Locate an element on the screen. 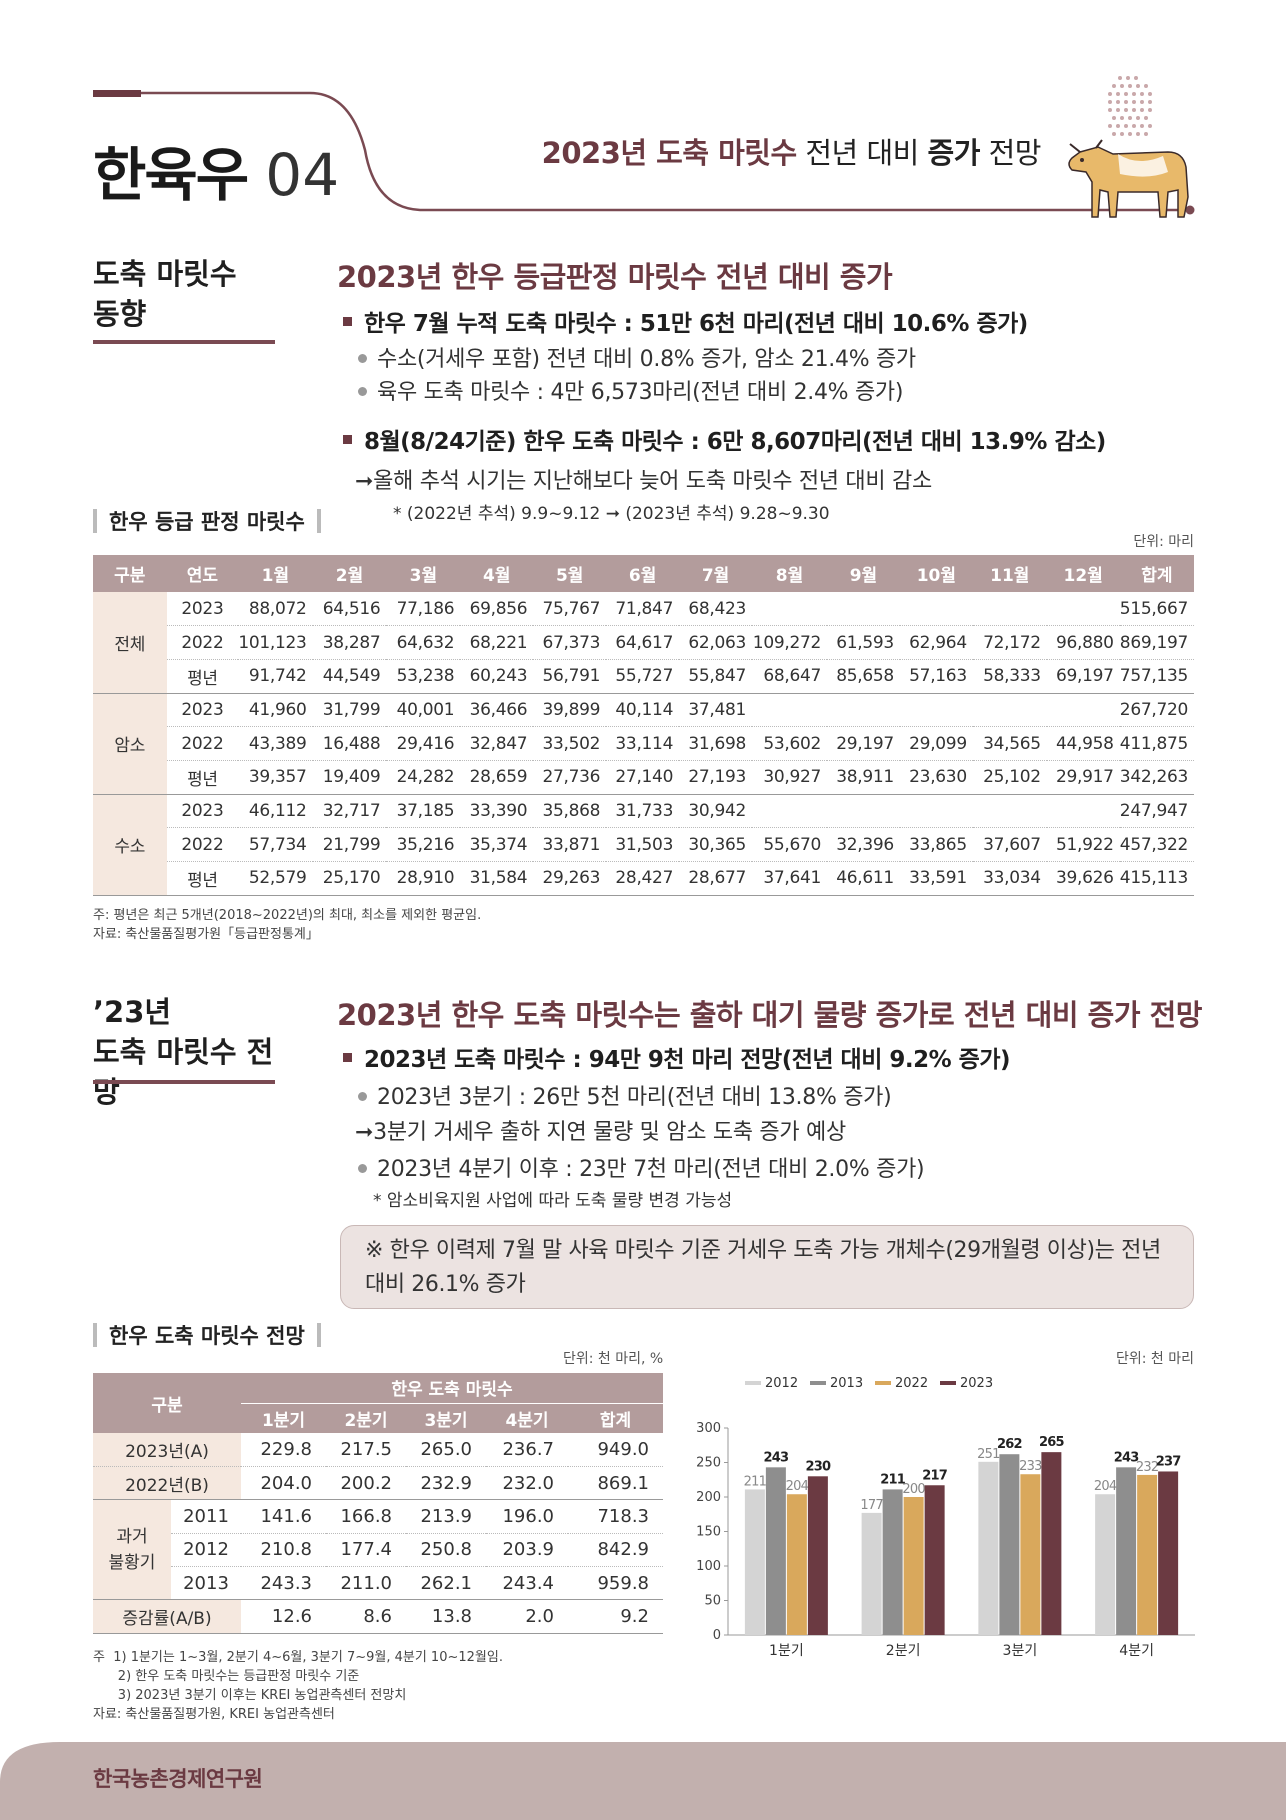  table2-note-line: 3) 2023년 3분기 이후는 KREI 농업관측센터 전망치 is located at coordinates (250, 1695).